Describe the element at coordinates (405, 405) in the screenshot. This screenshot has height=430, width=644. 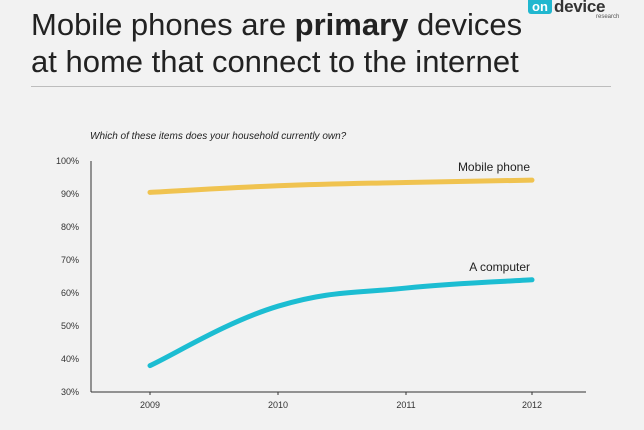
I see `x-tick-label: 2011` at that location.